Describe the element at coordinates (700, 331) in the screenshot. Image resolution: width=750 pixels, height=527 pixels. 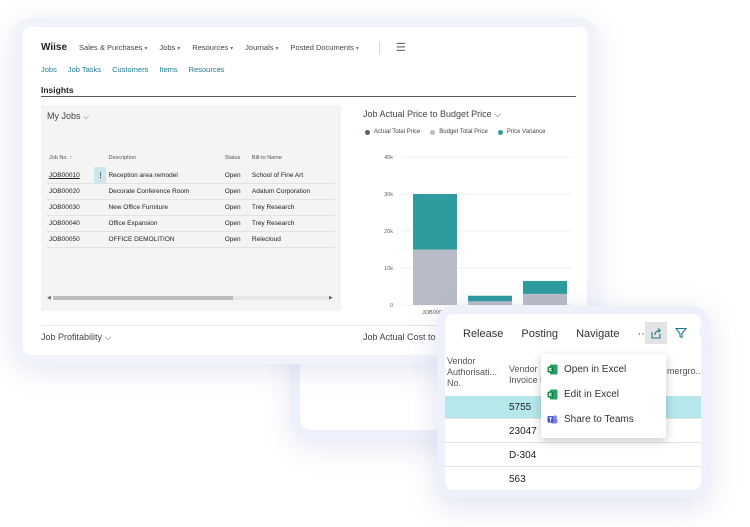
I see `column-options-icon: ⦙` at that location.